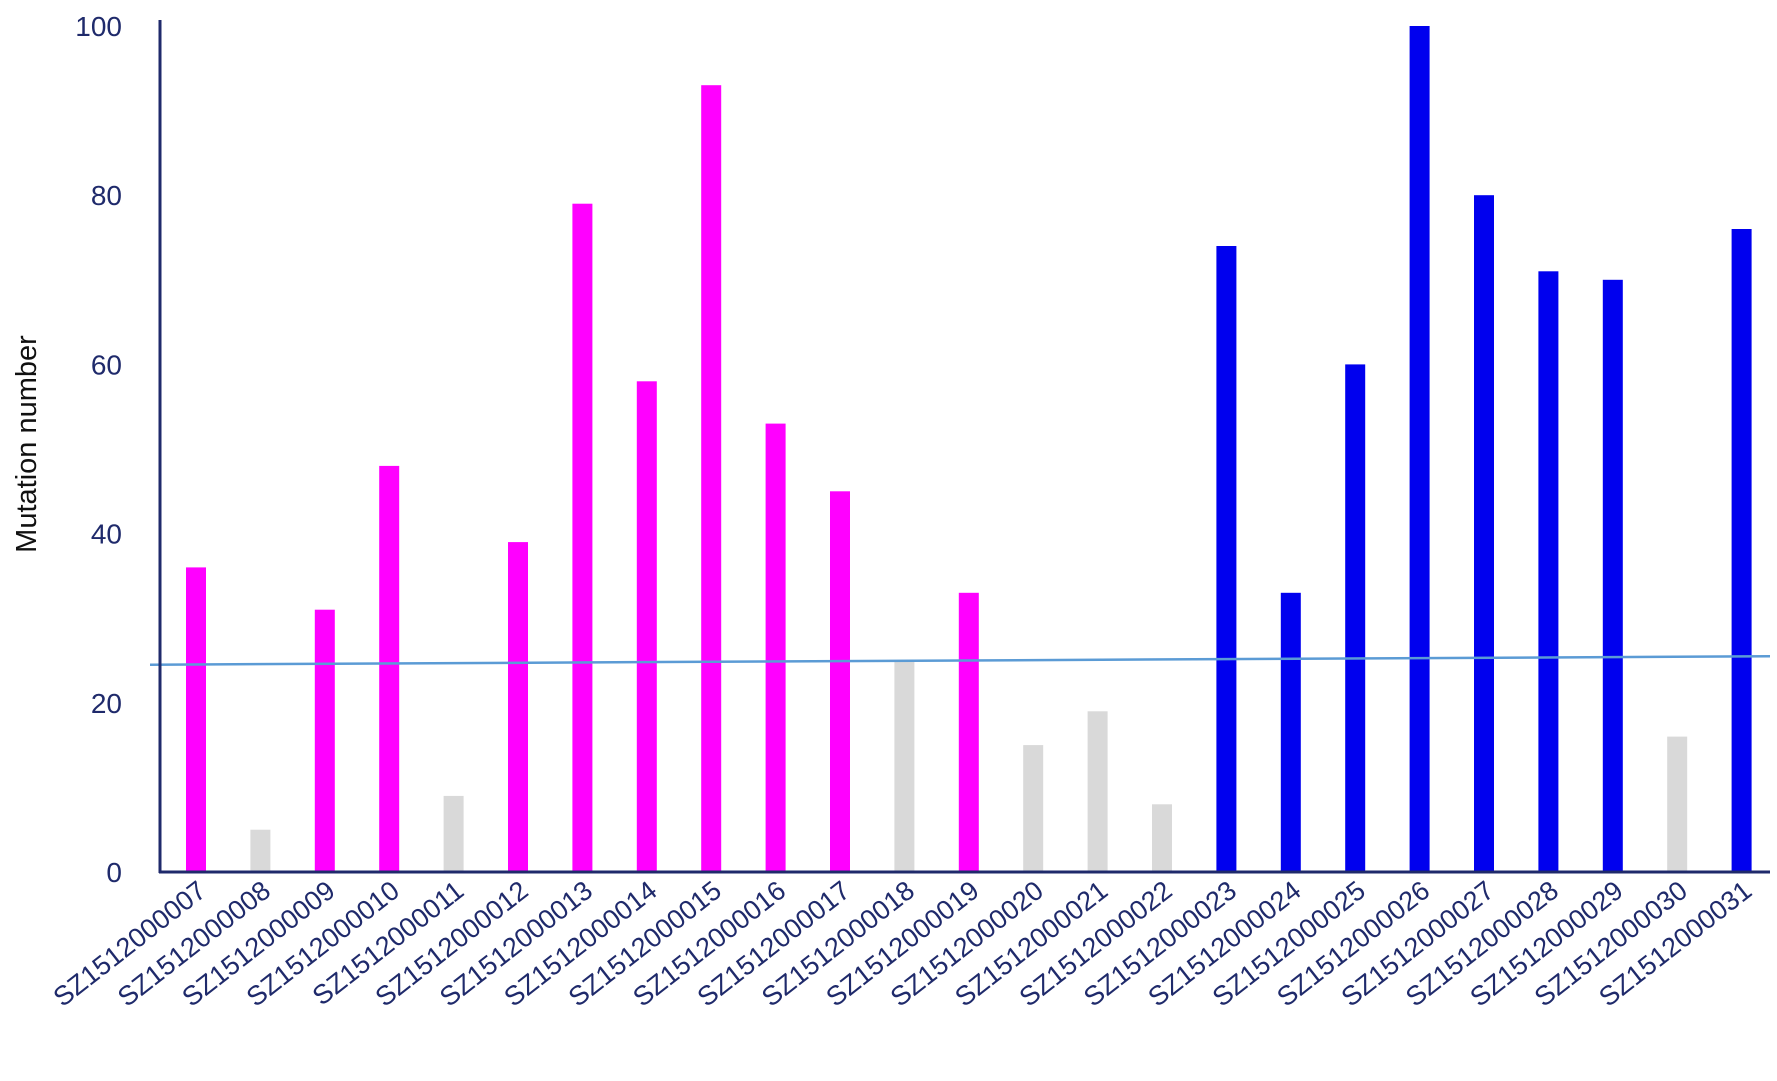 This screenshot has height=1081, width=1777. Describe the element at coordinates (1612, 575) in the screenshot. I see `bar-SZ1512000029` at that location.